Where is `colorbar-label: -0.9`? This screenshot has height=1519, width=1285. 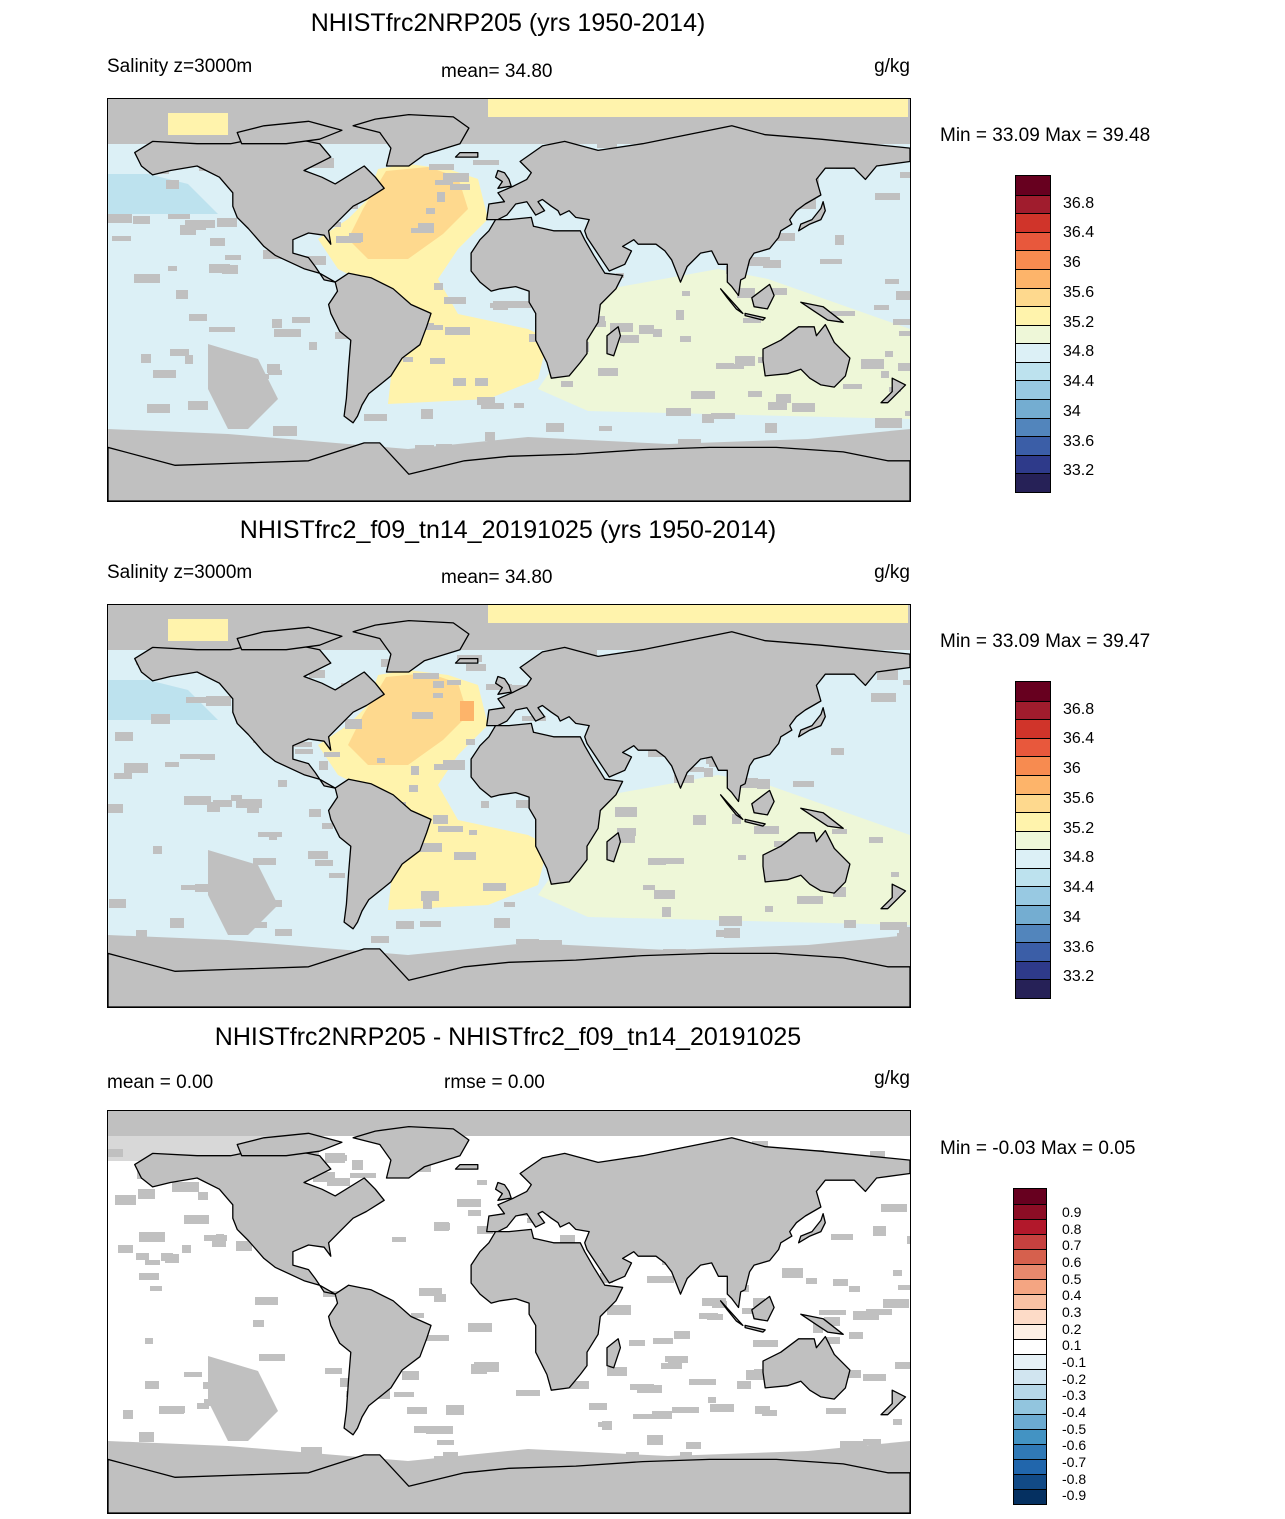
colorbar-label: -0.9 is located at coordinates (1074, 1495).